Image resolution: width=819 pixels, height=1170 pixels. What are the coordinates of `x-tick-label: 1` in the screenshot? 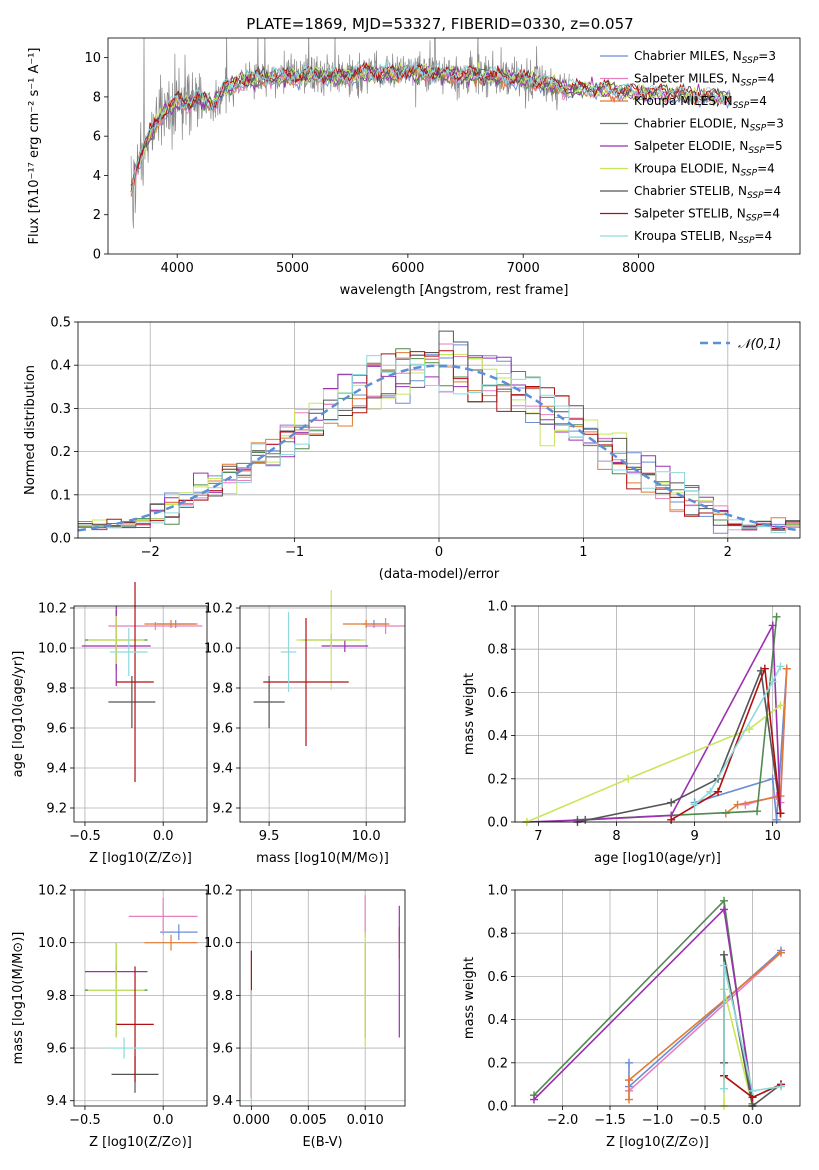 It's located at (583, 552).